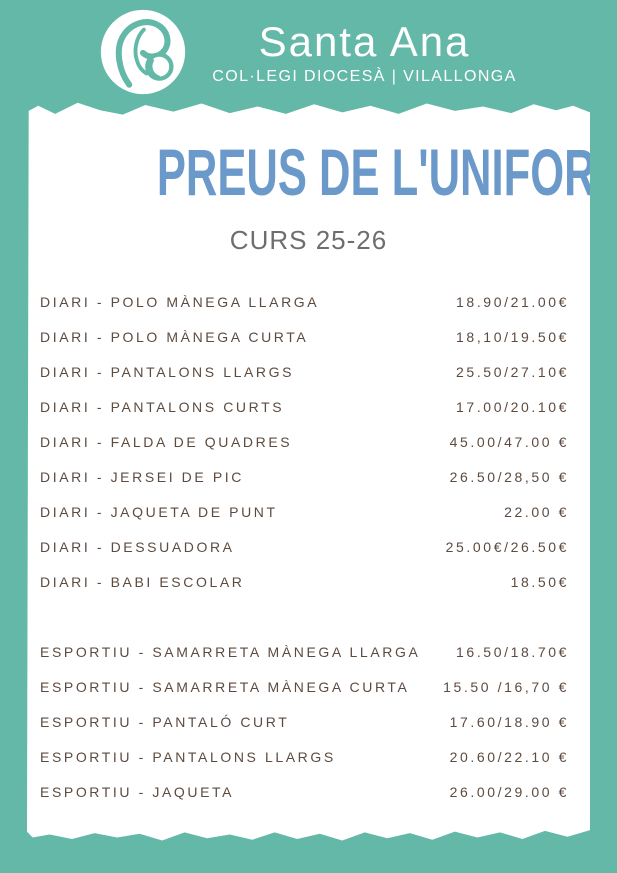  Describe the element at coordinates (512, 336) in the screenshot. I see `item-price: 18,10/19.50€` at that location.